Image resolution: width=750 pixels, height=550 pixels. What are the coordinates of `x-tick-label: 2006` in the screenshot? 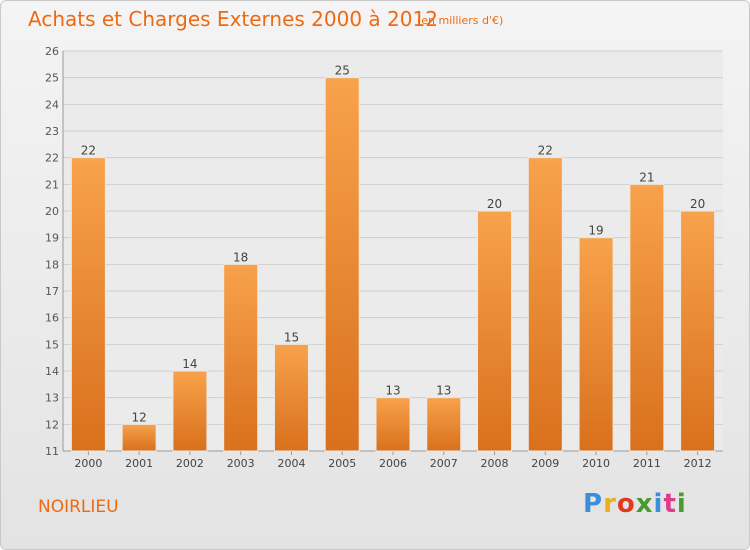 It's located at (393, 463).